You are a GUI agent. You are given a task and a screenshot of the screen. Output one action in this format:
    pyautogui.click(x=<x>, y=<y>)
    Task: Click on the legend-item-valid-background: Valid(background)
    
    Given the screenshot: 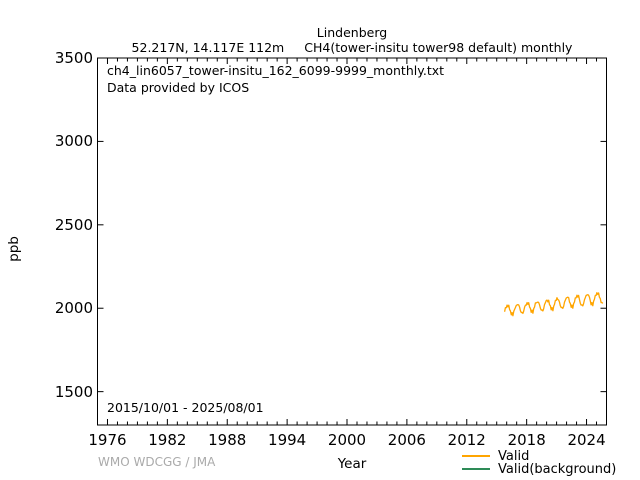 What is the action you would take?
    pyautogui.click(x=539, y=469)
    